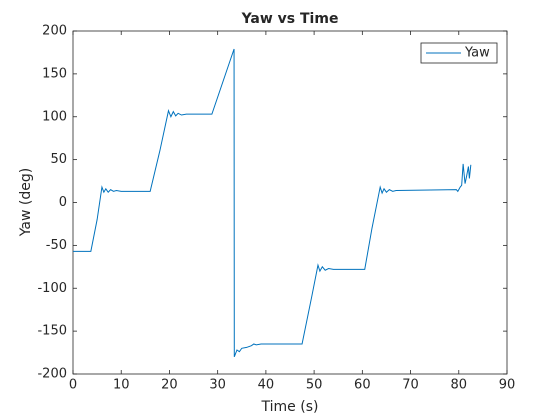 This screenshot has height=420, width=560. Describe the element at coordinates (290, 19) in the screenshot. I see `chart-title: Yaw vs Time` at that location.